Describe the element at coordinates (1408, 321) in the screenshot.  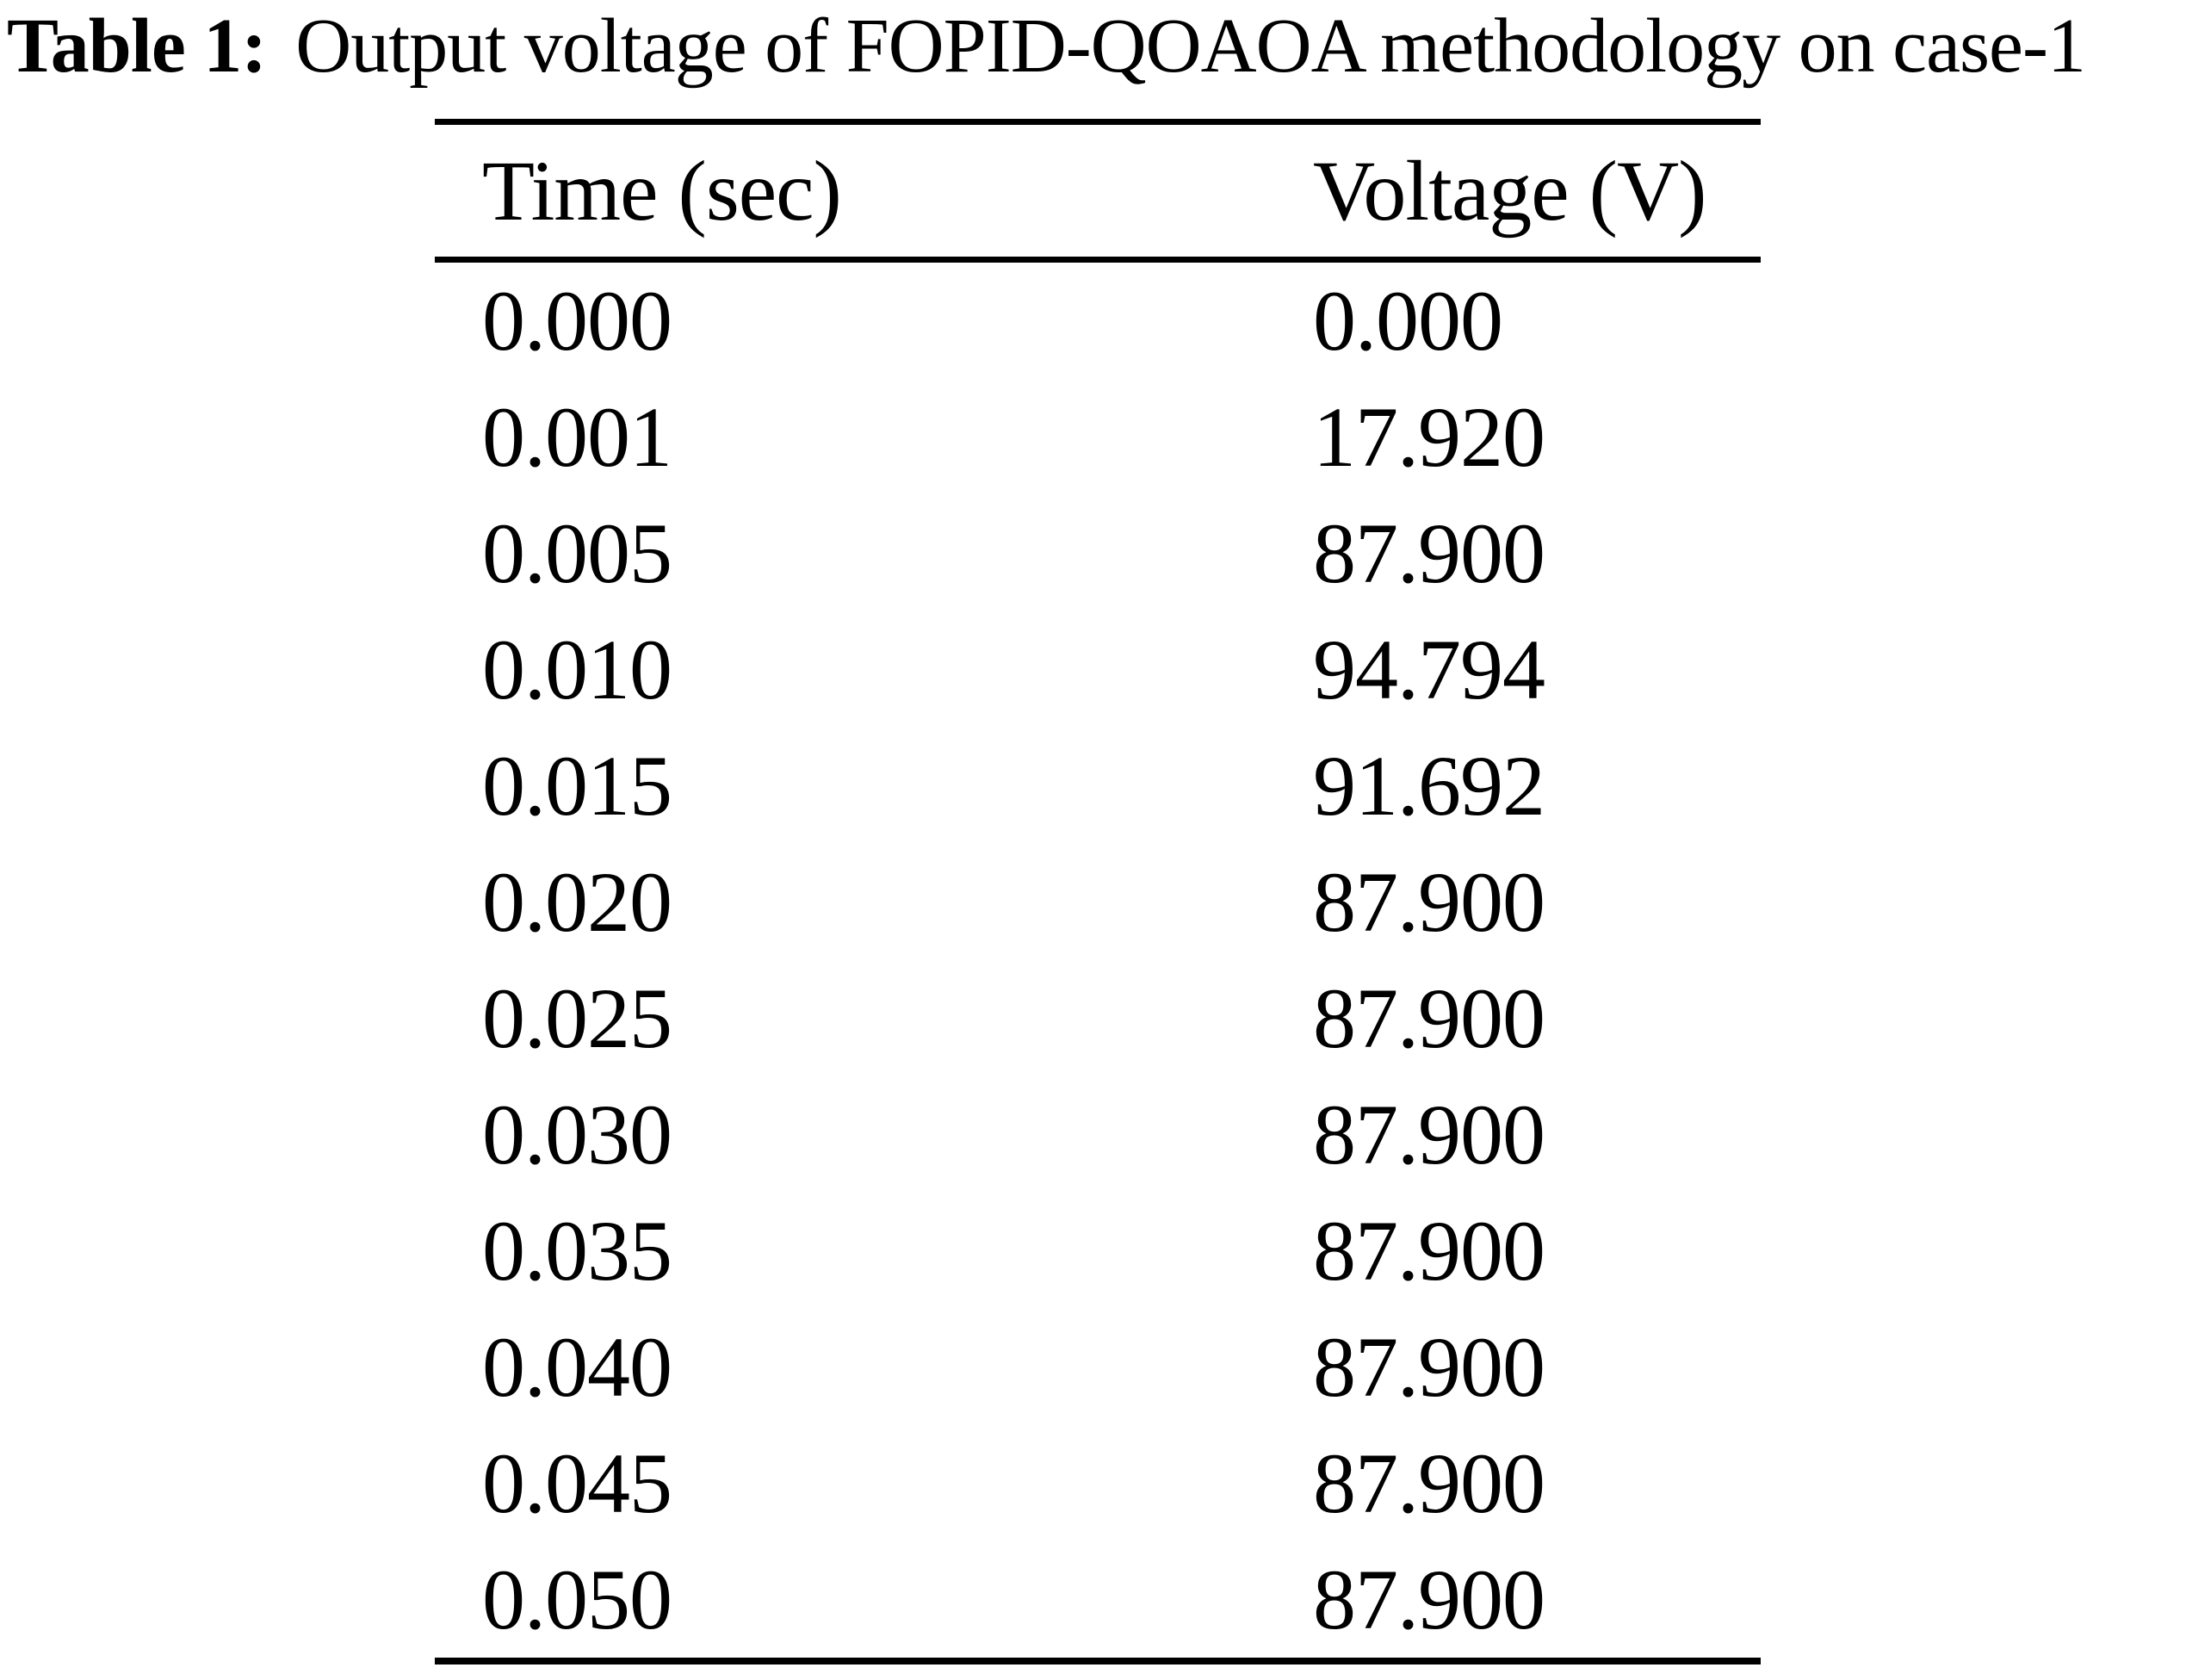
I see `voltage-cell: 0.000` at that location.